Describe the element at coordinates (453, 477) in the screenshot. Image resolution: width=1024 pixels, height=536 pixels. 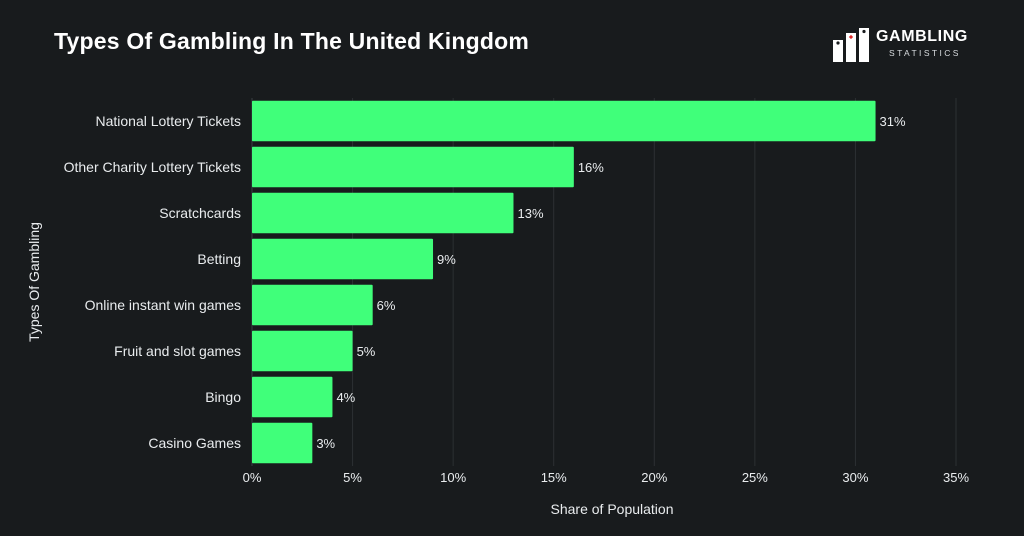
I see `x-tick-label: 10%` at that location.